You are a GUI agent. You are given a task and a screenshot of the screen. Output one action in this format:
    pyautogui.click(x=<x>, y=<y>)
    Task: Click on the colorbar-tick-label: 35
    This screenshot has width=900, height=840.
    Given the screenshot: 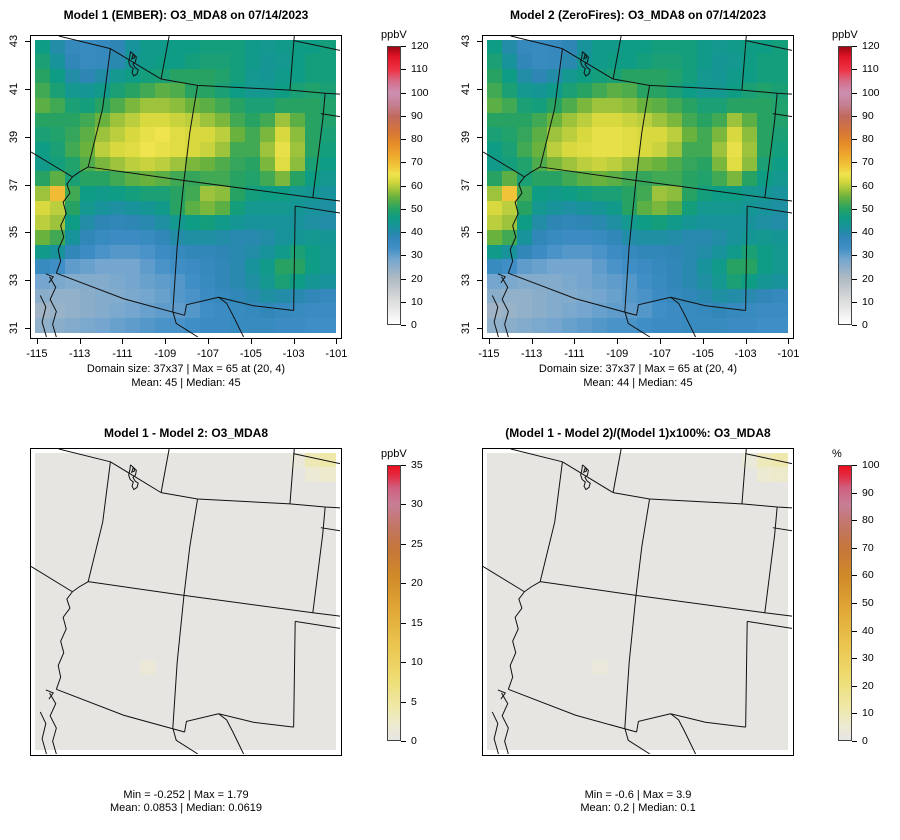 What is the action you would take?
    pyautogui.click(x=417, y=465)
    